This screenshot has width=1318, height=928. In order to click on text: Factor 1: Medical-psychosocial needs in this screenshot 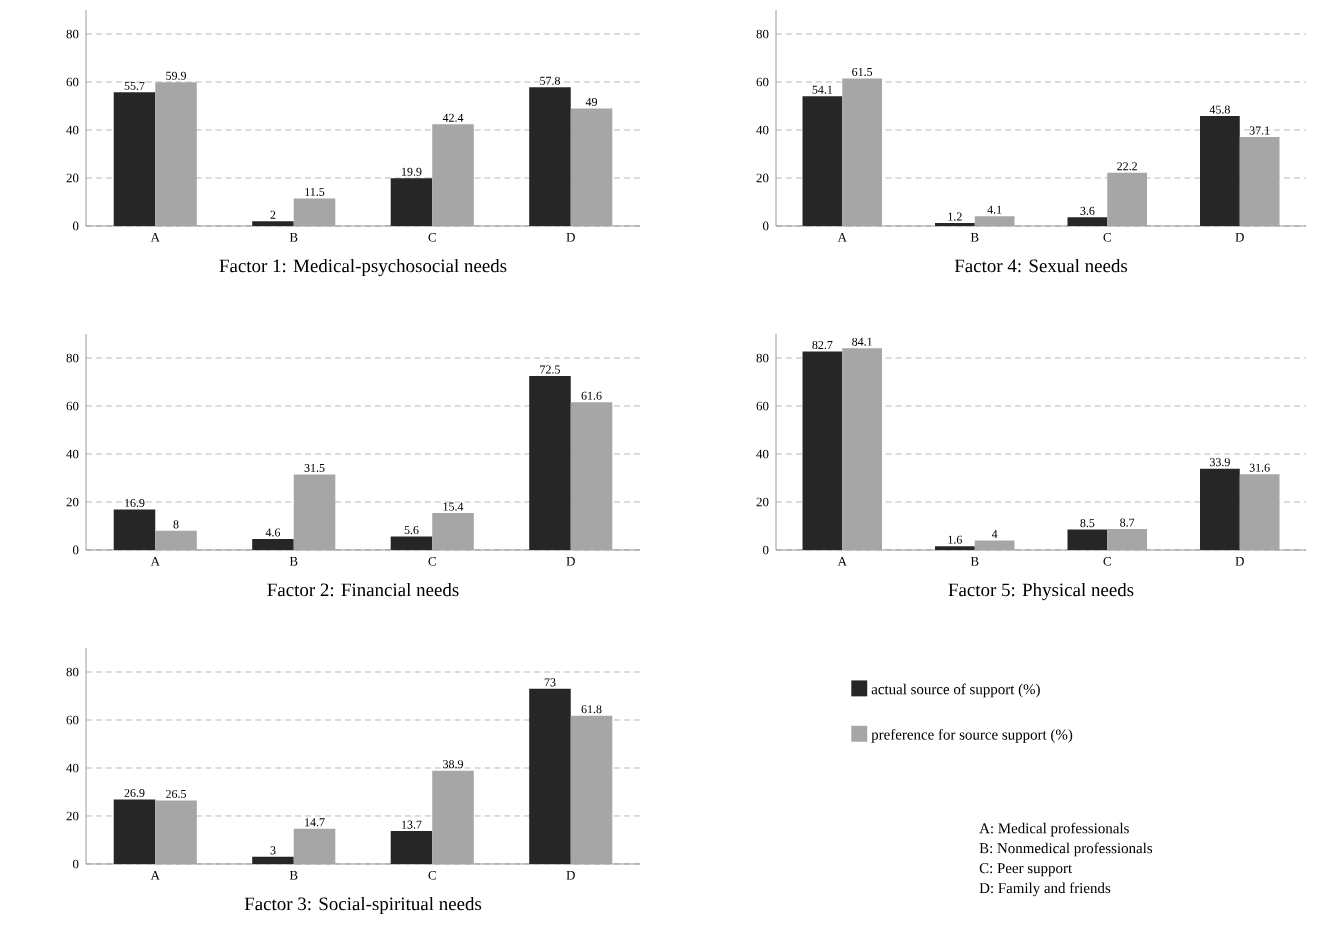, I will do `click(363, 267)`.